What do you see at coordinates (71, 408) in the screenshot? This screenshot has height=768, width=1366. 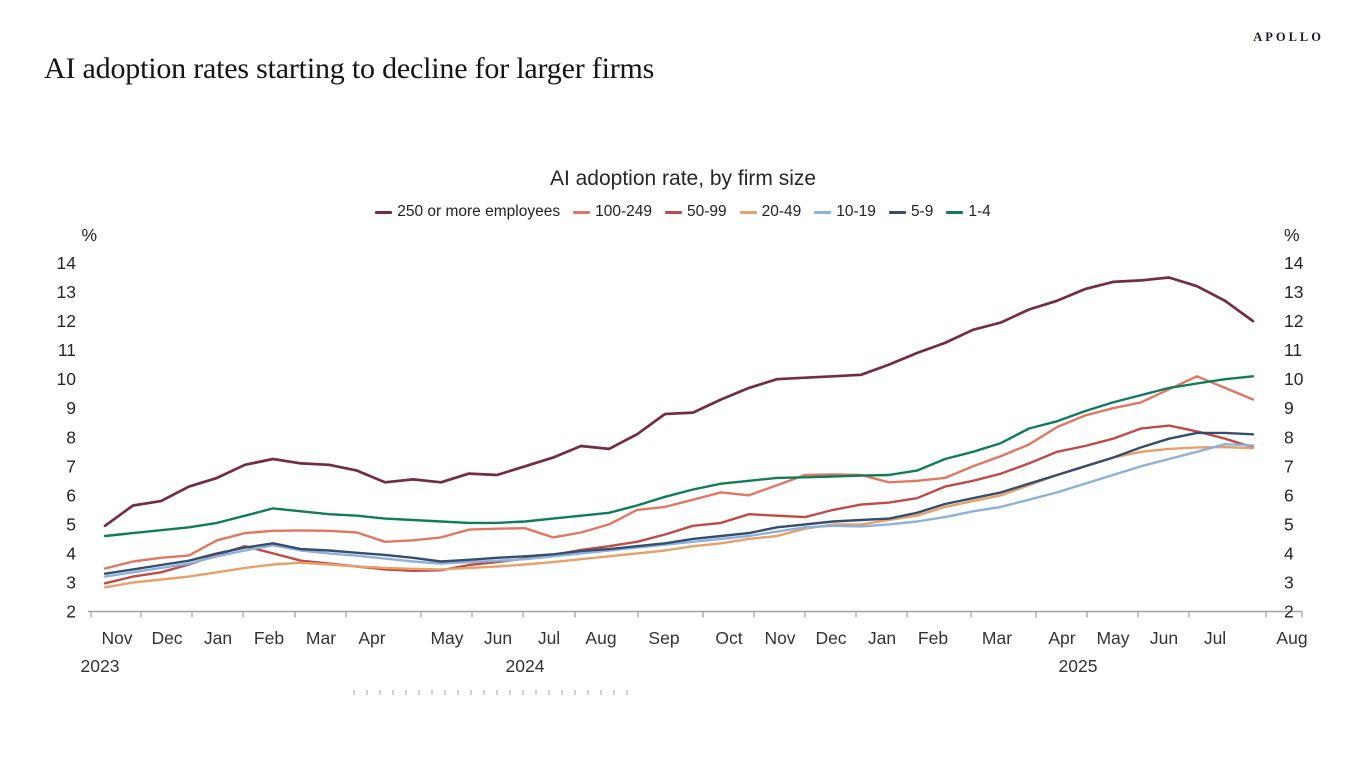 I see `y-axis-label-left: 9` at bounding box center [71, 408].